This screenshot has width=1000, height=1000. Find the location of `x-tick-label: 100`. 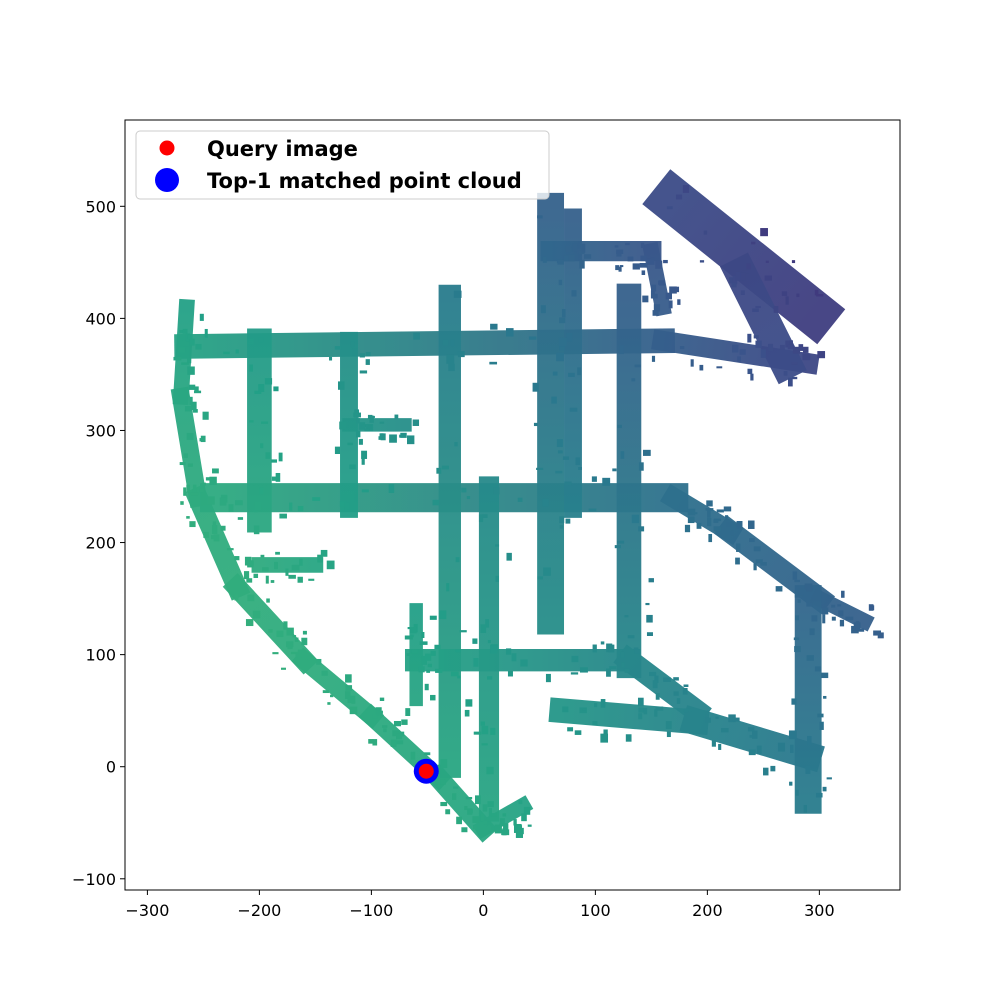

x-tick-label: 100 is located at coordinates (595, 910).